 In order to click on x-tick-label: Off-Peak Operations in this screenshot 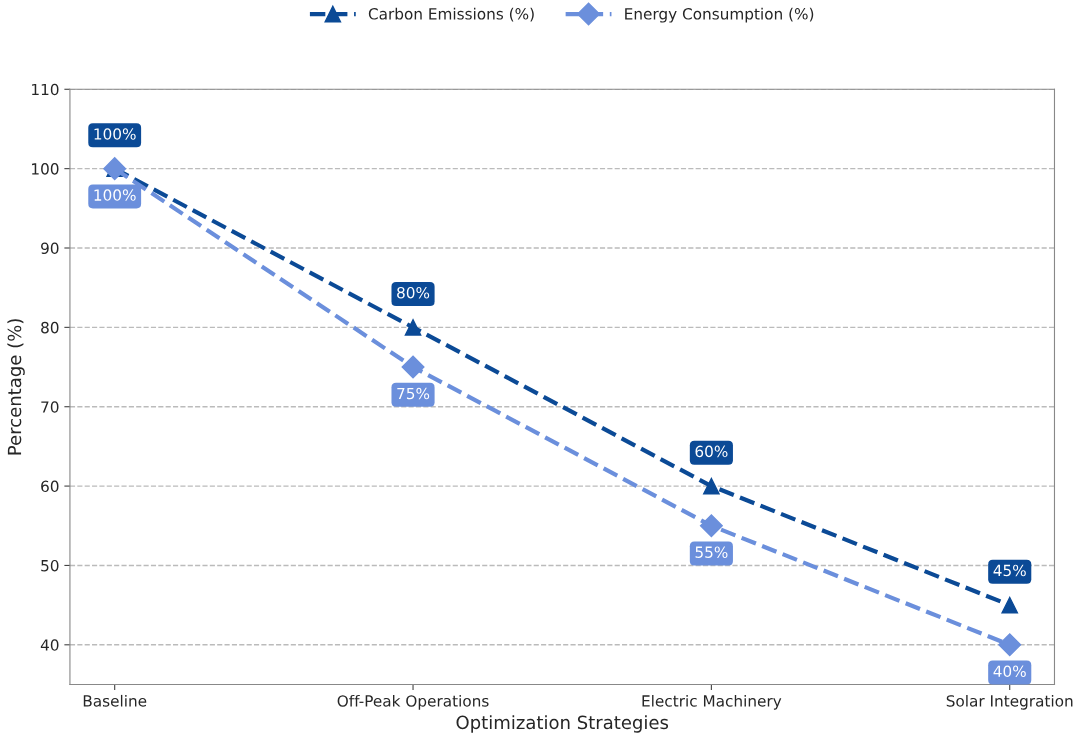, I will do `click(413, 702)`.